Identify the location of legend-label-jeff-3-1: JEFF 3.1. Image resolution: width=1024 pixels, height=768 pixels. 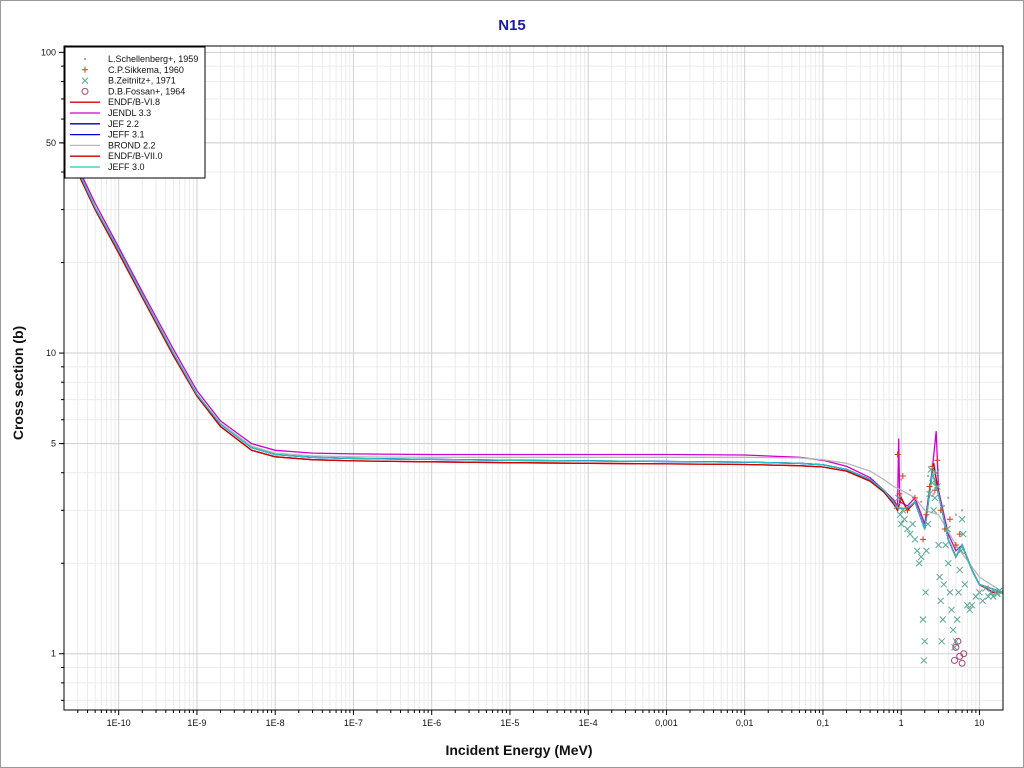
(126, 135).